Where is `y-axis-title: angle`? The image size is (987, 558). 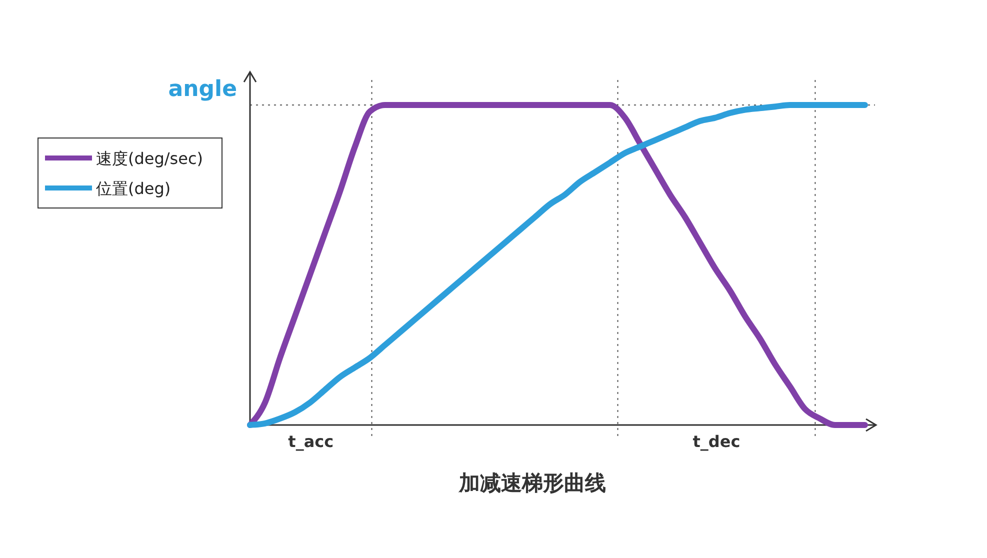
y-axis-title: angle is located at coordinates (202, 89).